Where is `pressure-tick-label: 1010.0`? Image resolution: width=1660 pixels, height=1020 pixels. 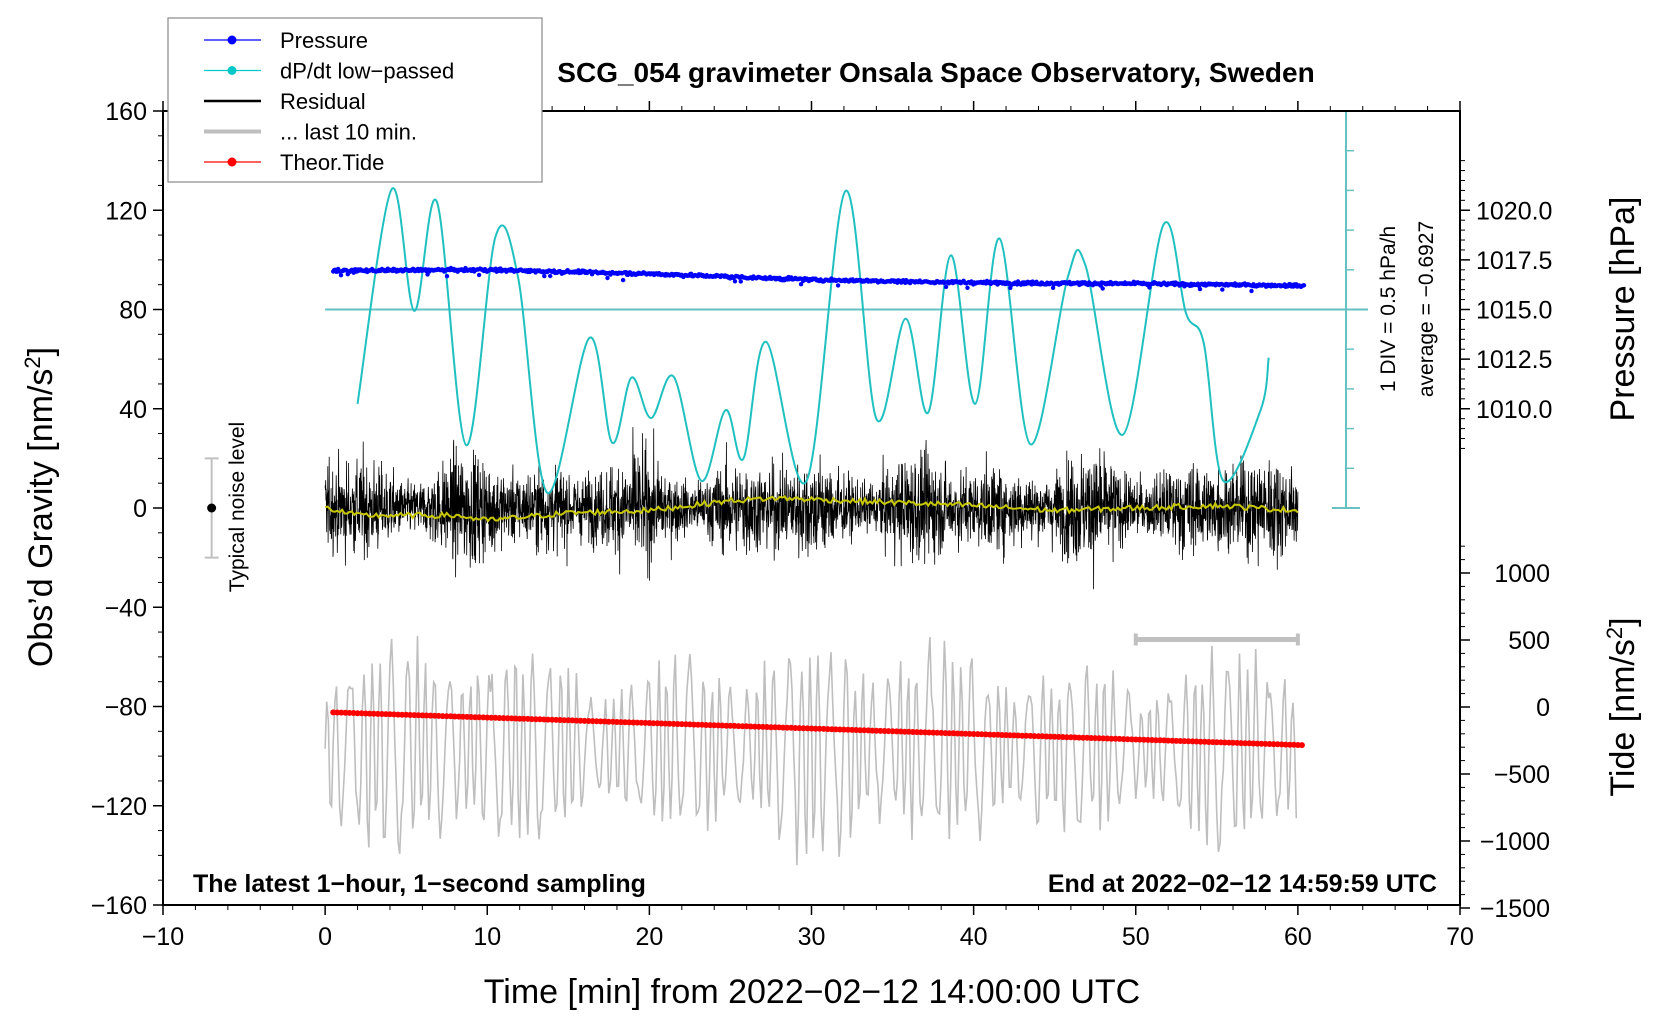
pressure-tick-label: 1010.0 is located at coordinates (1514, 410).